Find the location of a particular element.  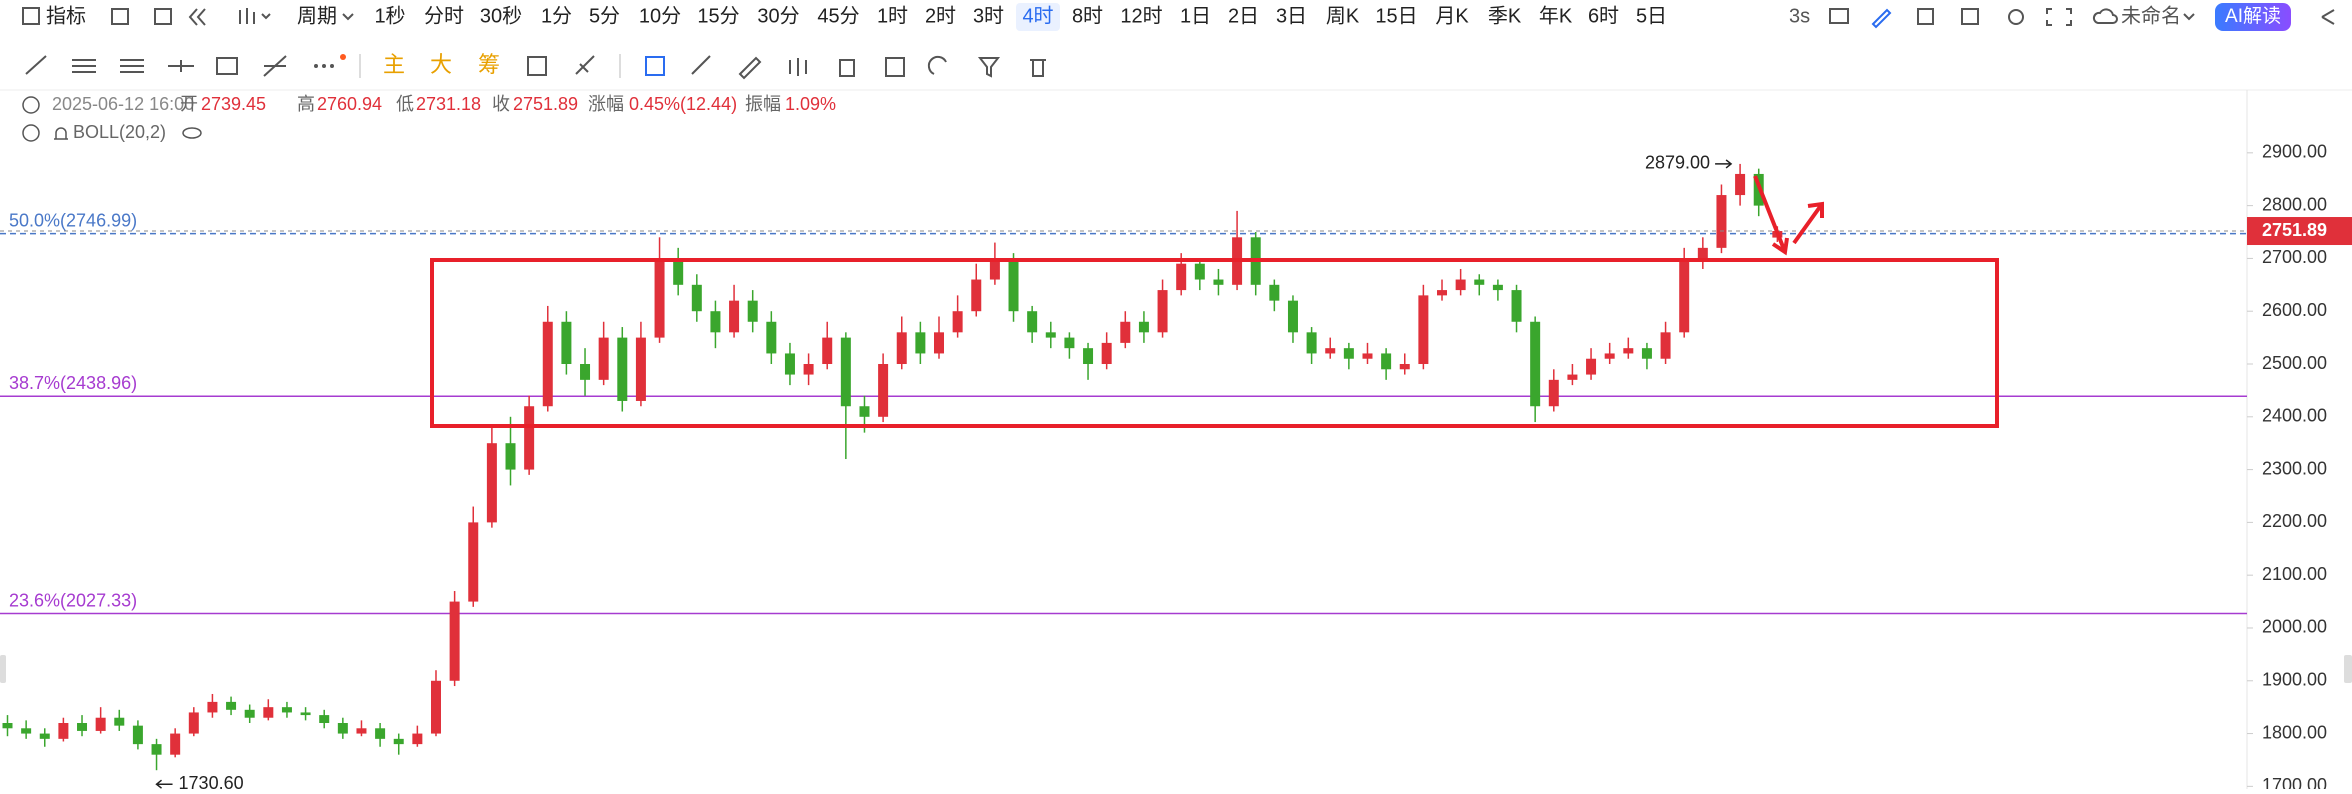

replay-icon is located at coordinates (197, 17).